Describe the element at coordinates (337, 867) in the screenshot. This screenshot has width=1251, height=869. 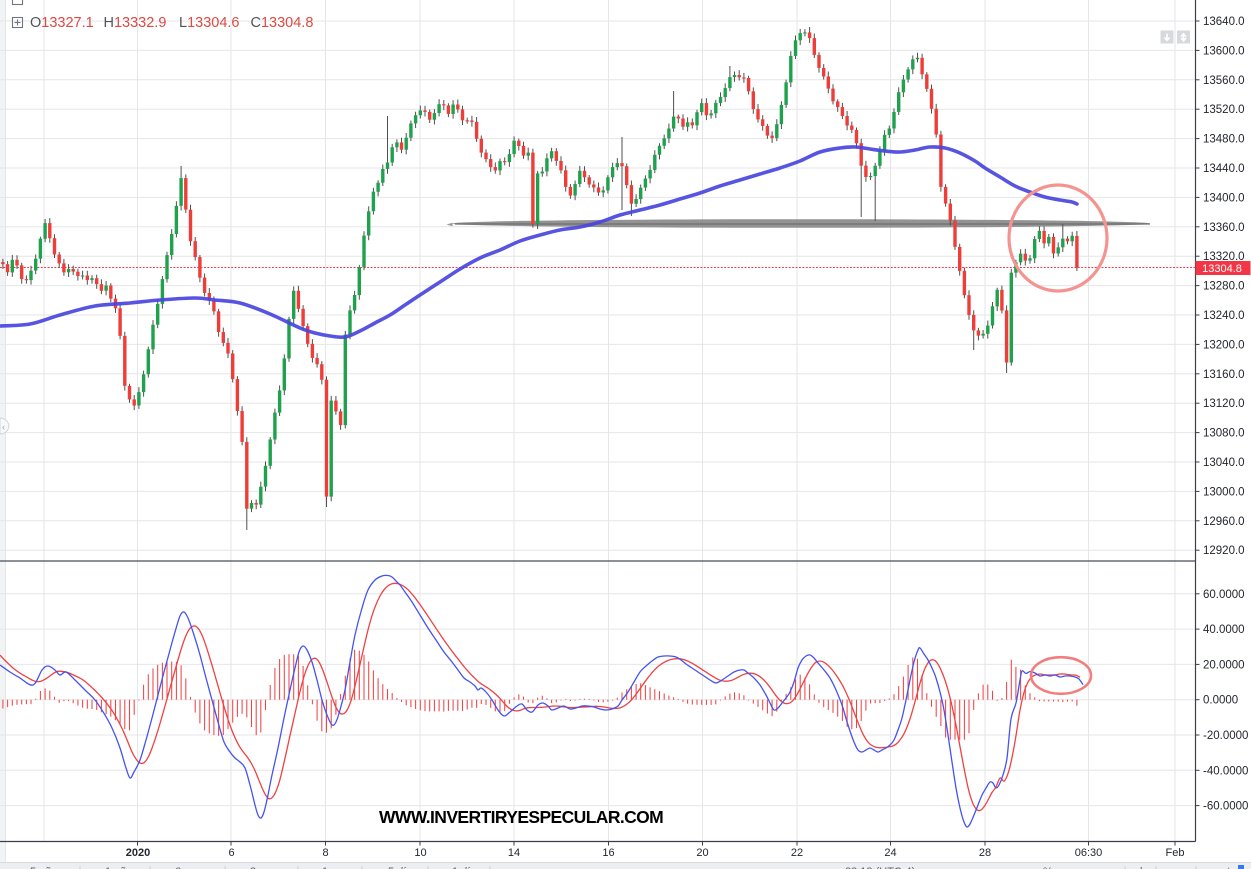
I see `svg-text: 1 mes` at that location.